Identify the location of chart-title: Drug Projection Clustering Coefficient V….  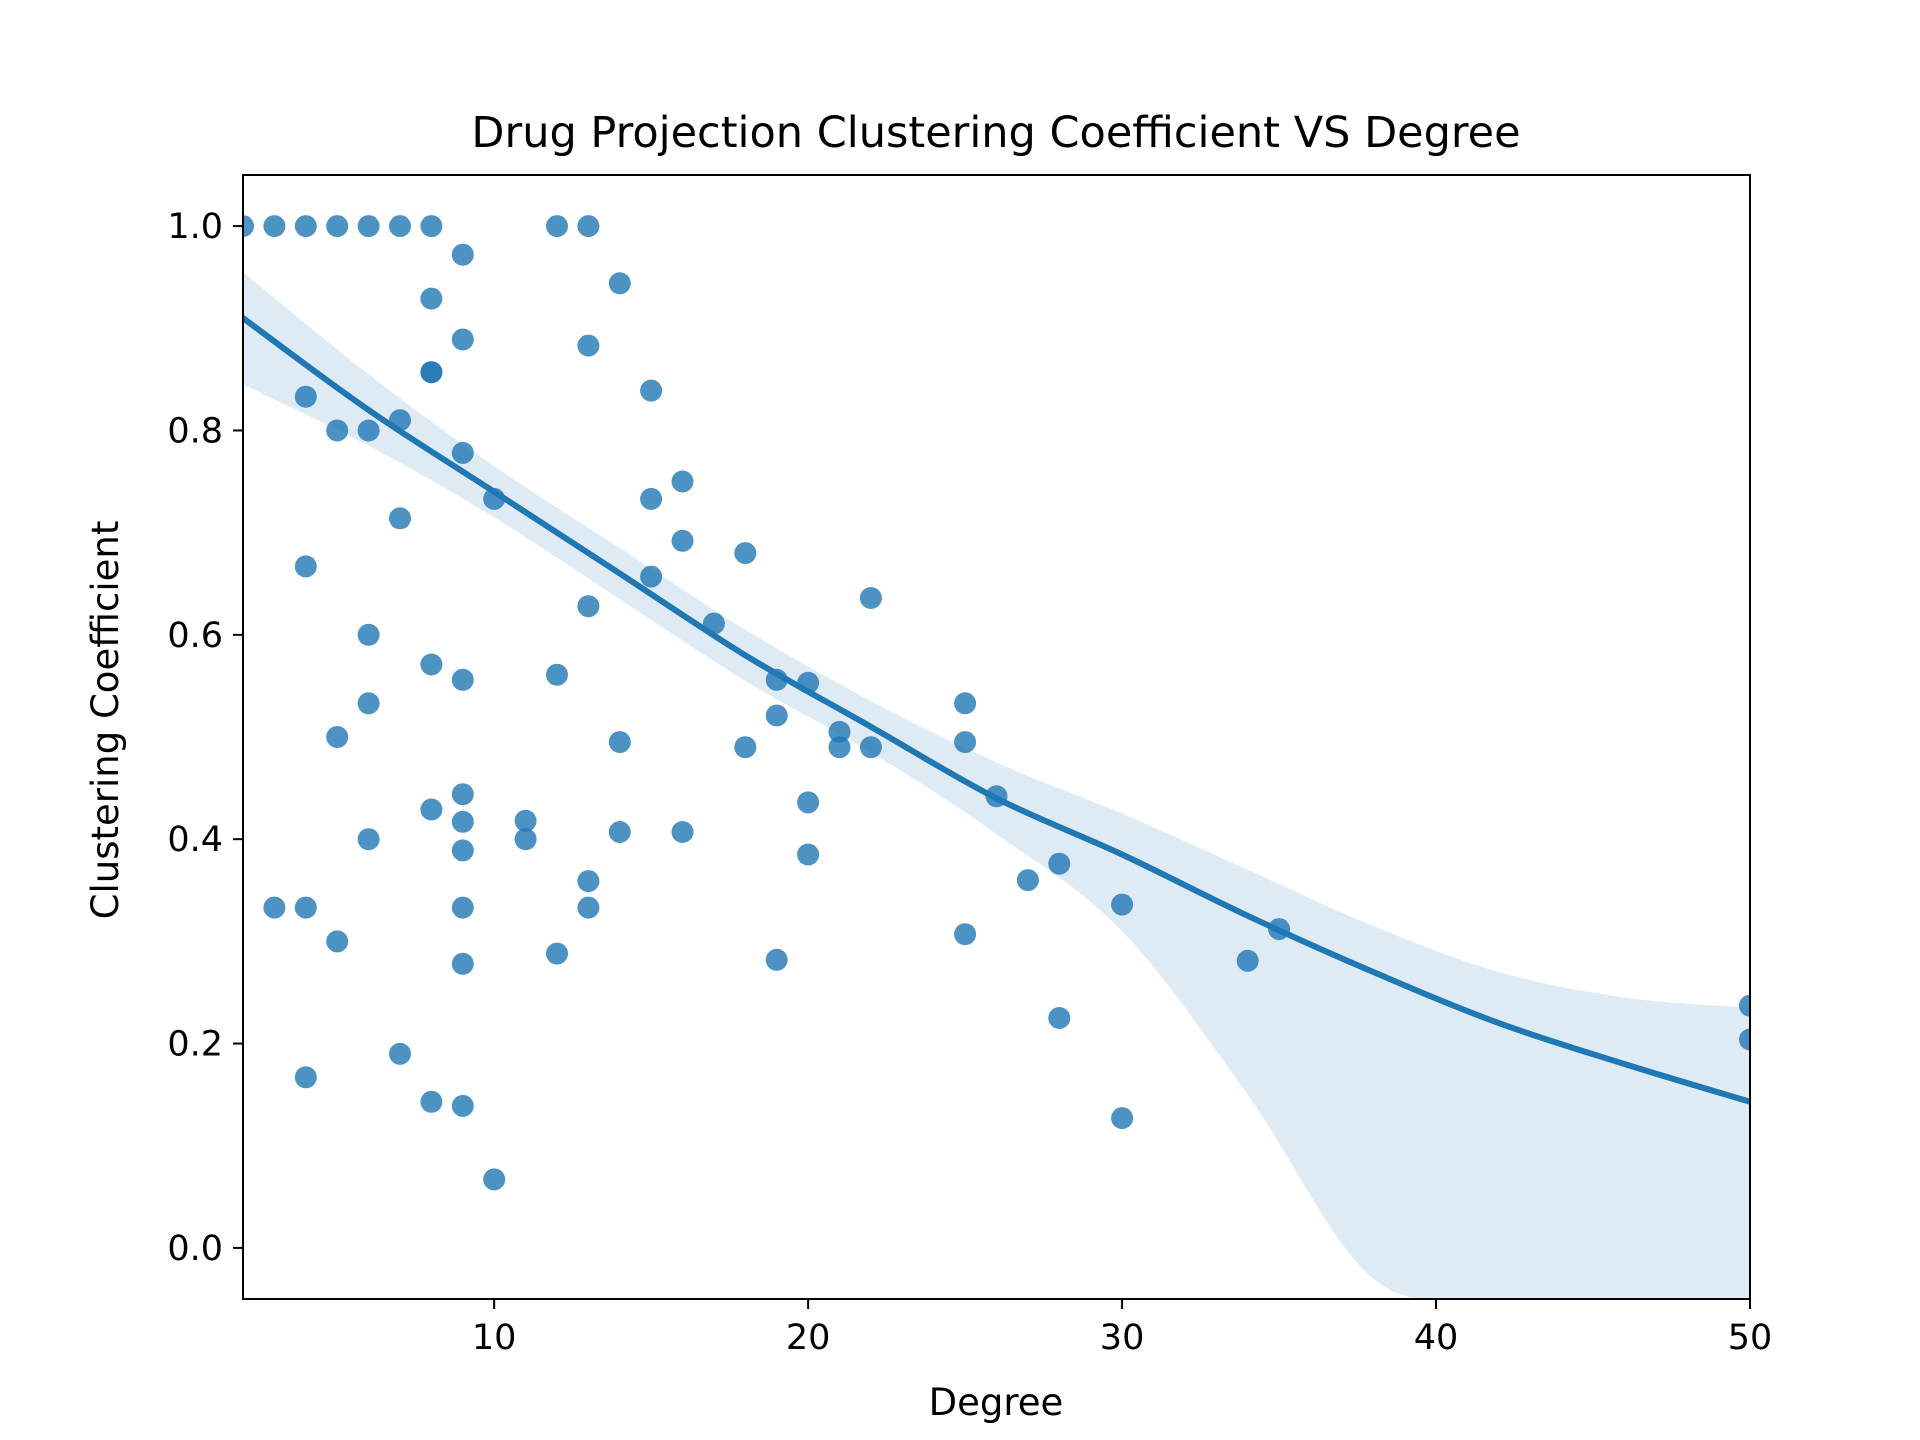
(995, 133).